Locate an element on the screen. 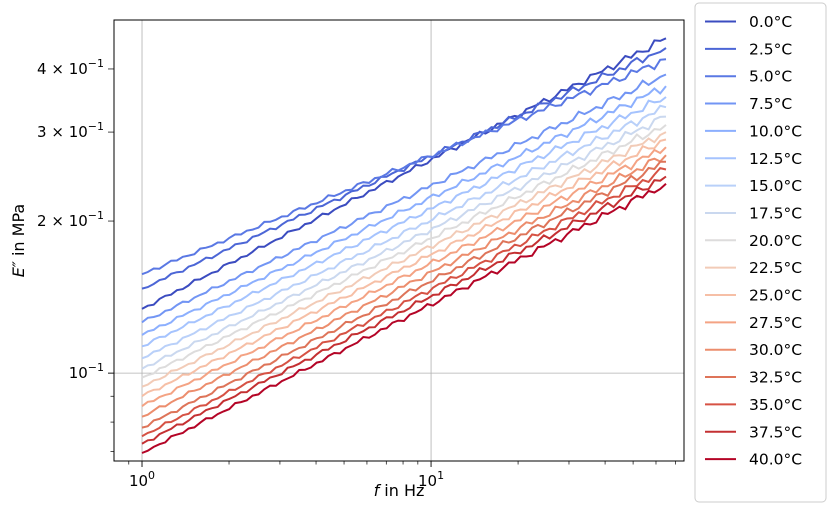 The image size is (831, 511). legend-label: 2.5°C is located at coordinates (770, 49).